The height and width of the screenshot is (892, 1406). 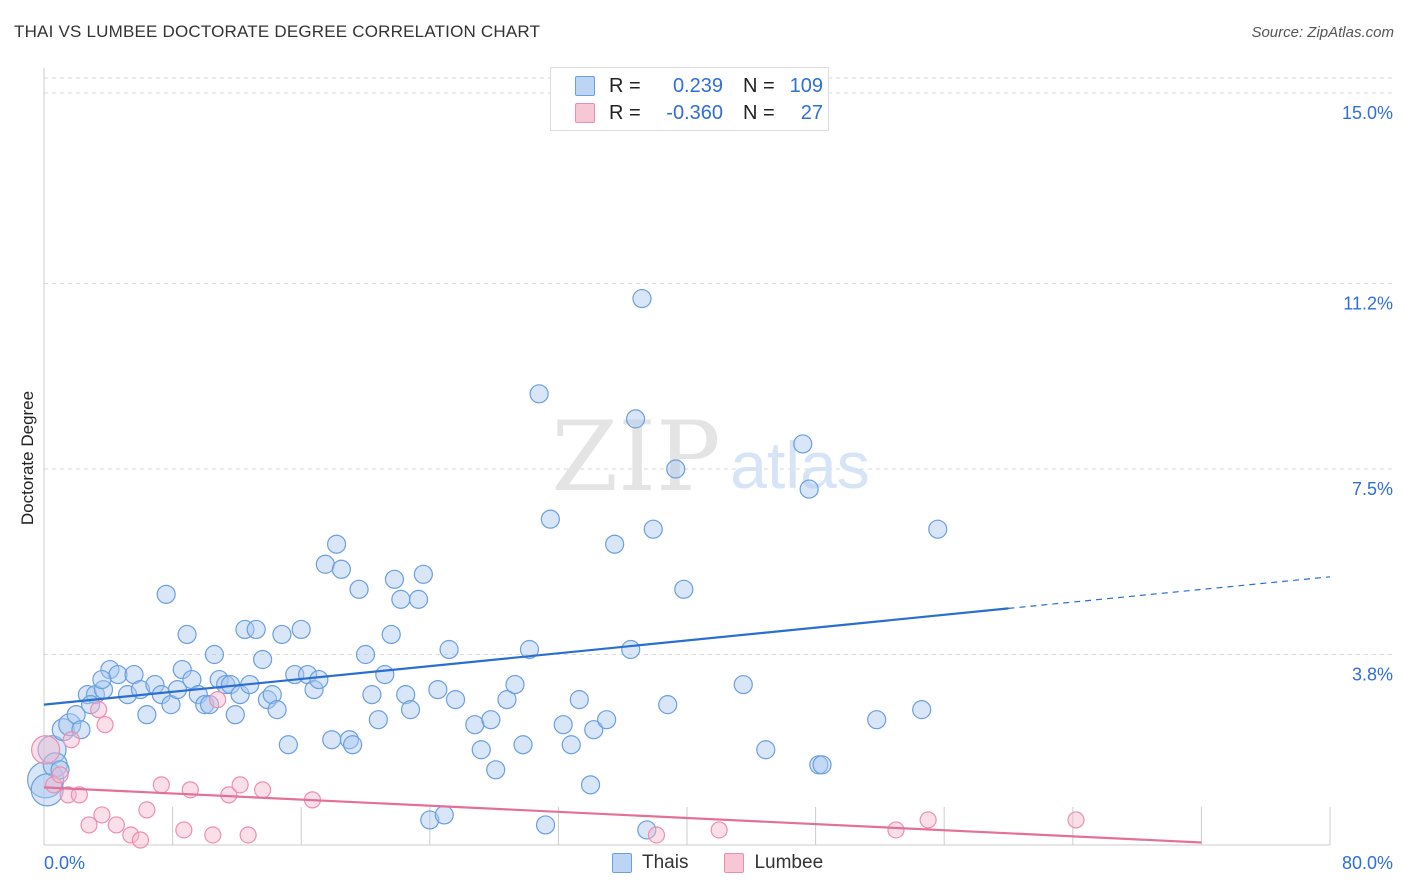 I want to click on series-label-lumbee: Lumbee, so click(x=789, y=862).